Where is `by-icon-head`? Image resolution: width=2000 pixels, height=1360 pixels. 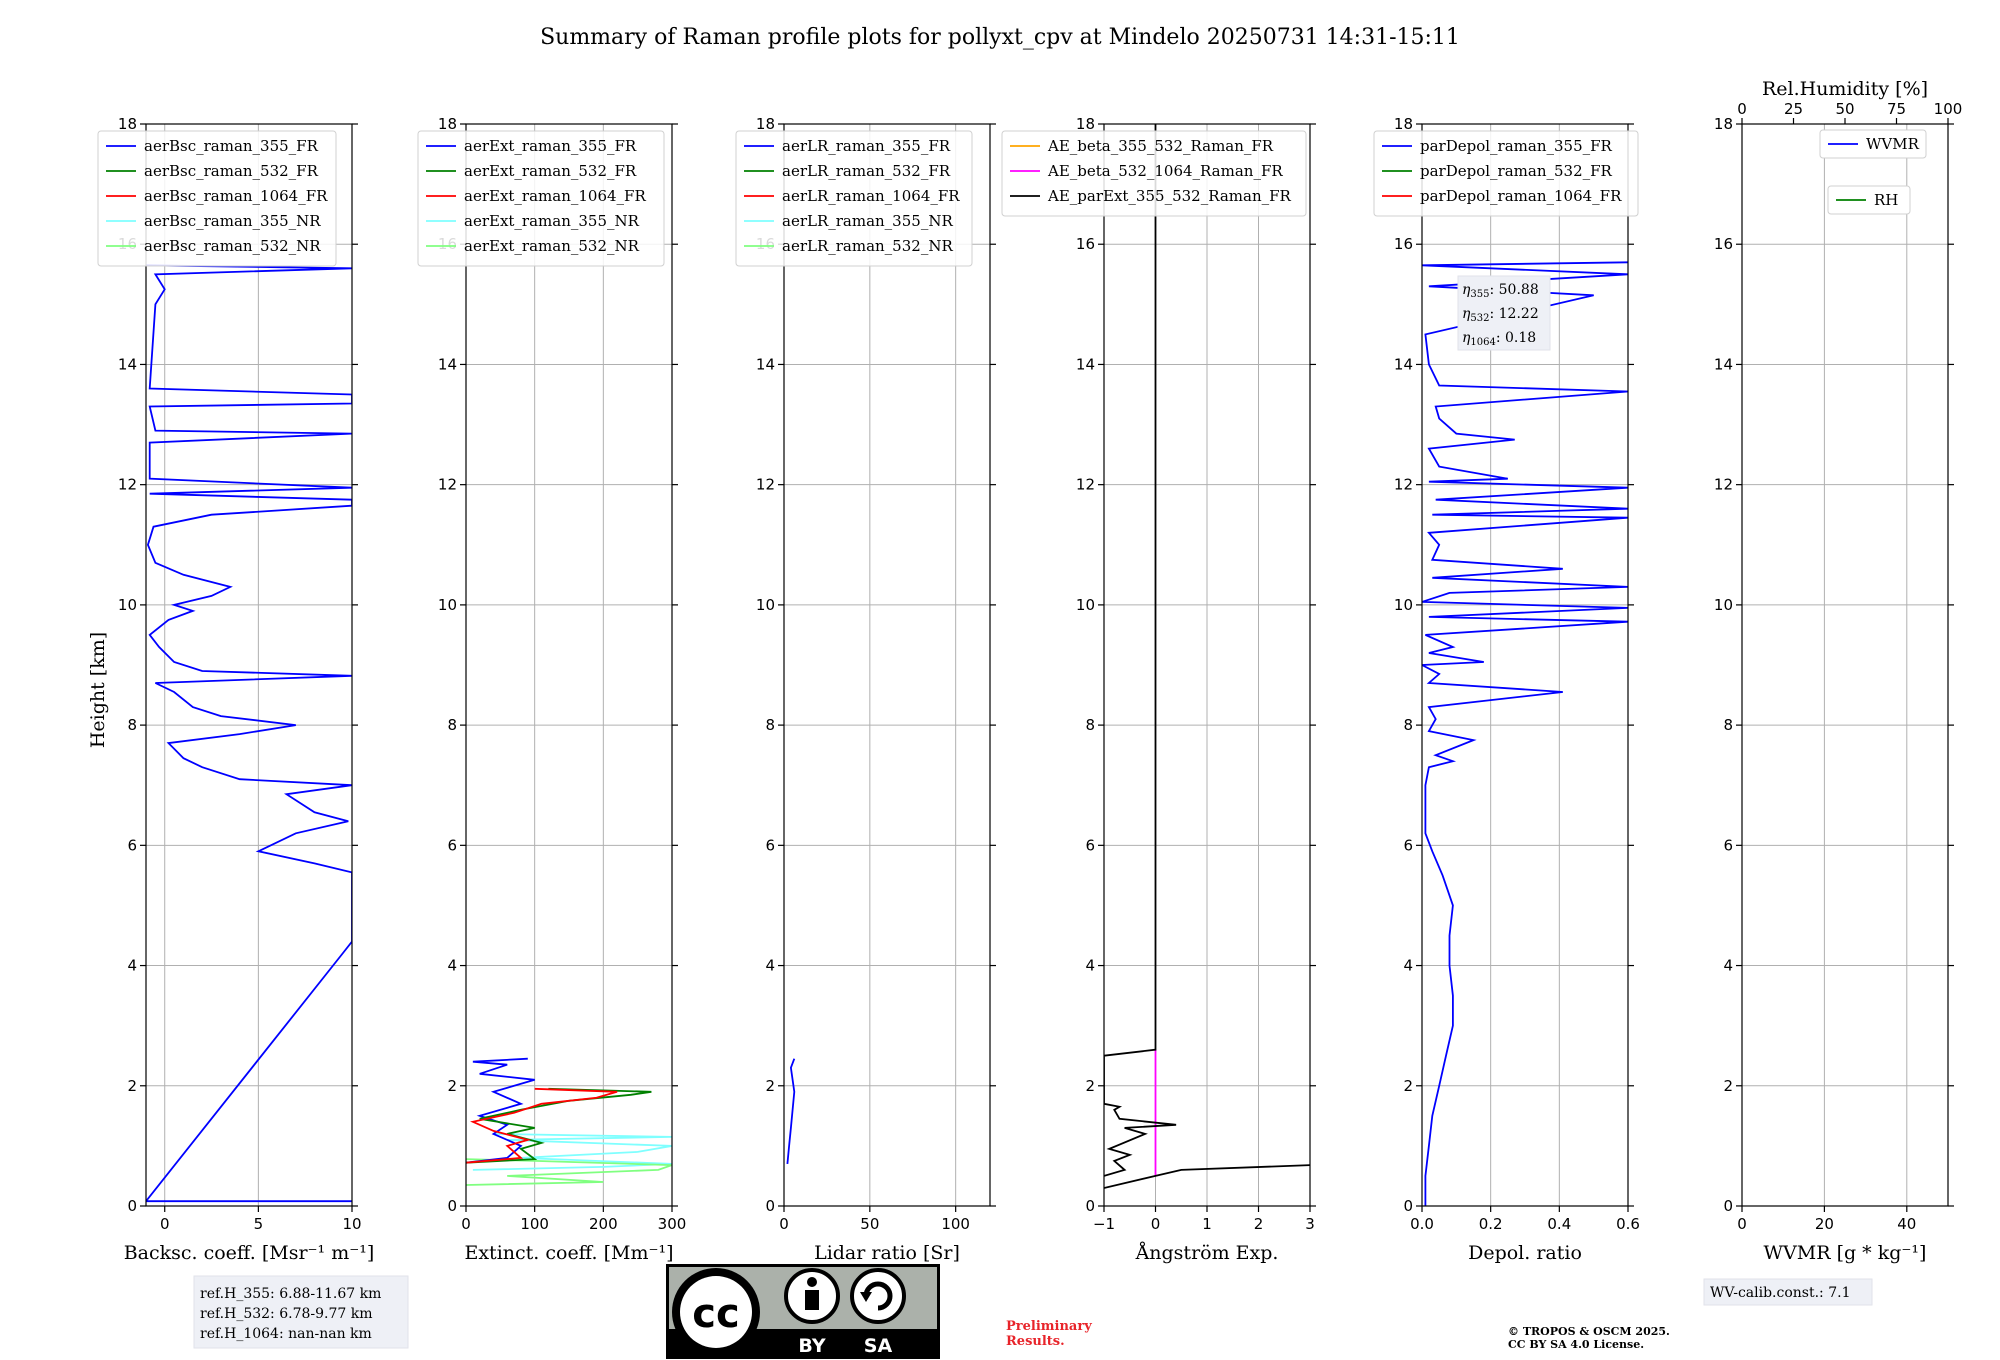 by-icon-head is located at coordinates (812, 1282).